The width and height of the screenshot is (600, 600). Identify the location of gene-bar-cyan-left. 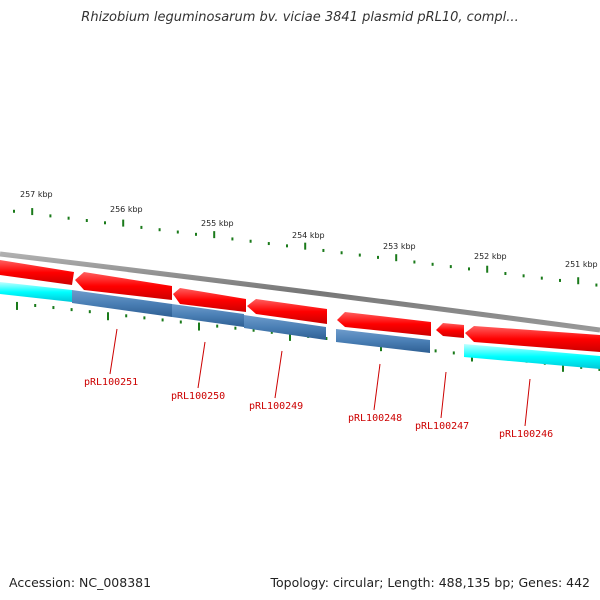
(36, 292).